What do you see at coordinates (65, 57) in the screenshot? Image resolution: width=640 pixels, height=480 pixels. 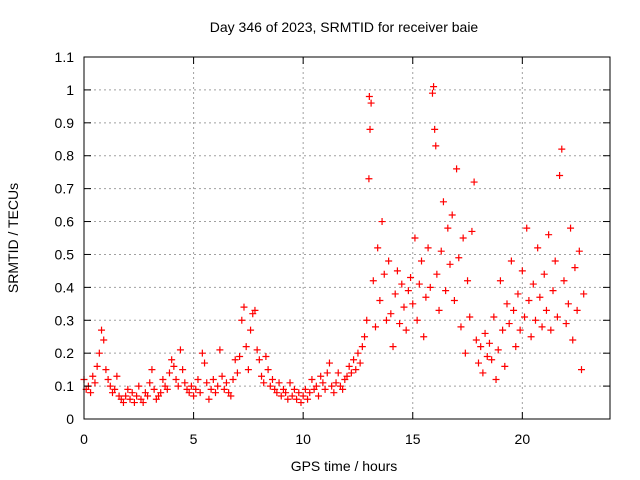 I see `y-tick-label: 1.1` at bounding box center [65, 57].